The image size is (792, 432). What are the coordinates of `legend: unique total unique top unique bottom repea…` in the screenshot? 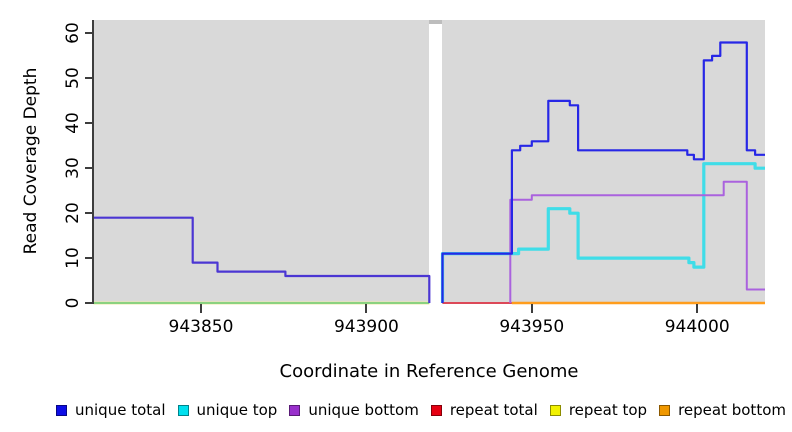 It's located at (421, 410).